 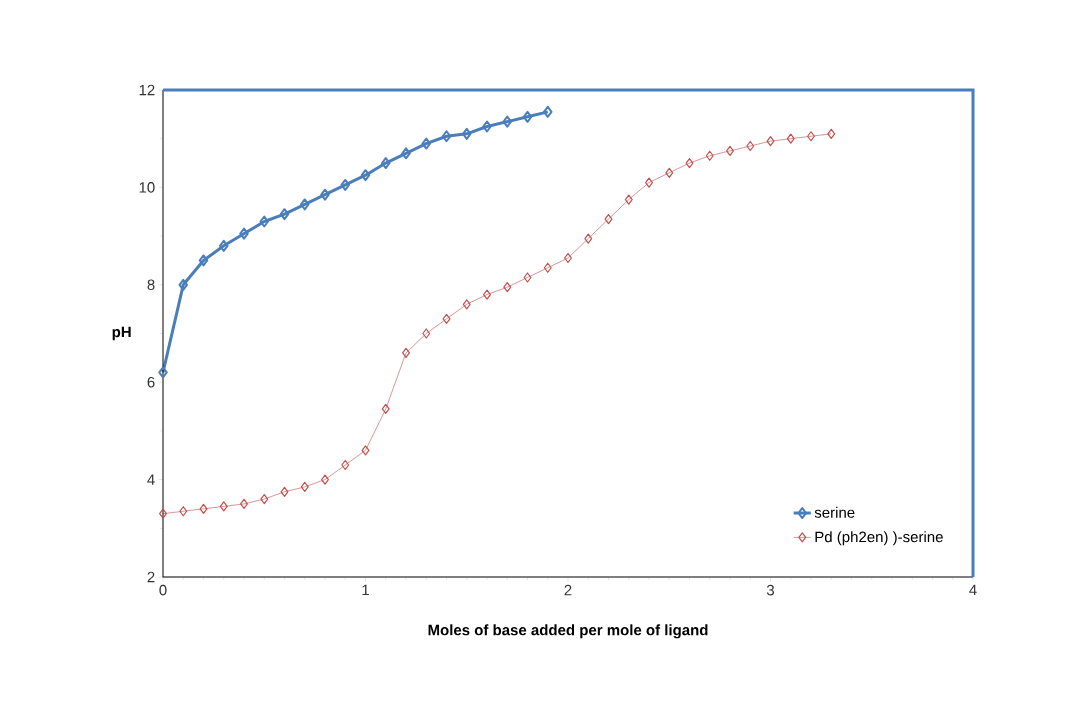 I want to click on y-tick-label: 8, so click(x=151, y=285).